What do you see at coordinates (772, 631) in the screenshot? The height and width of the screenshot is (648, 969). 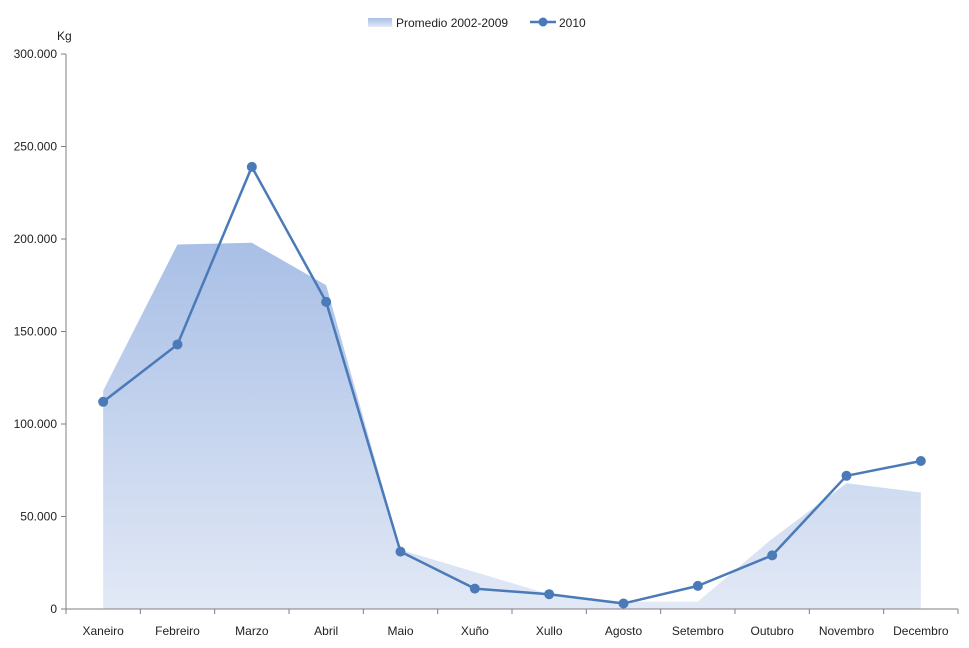 I see `x-tick-label: Outubro` at bounding box center [772, 631].